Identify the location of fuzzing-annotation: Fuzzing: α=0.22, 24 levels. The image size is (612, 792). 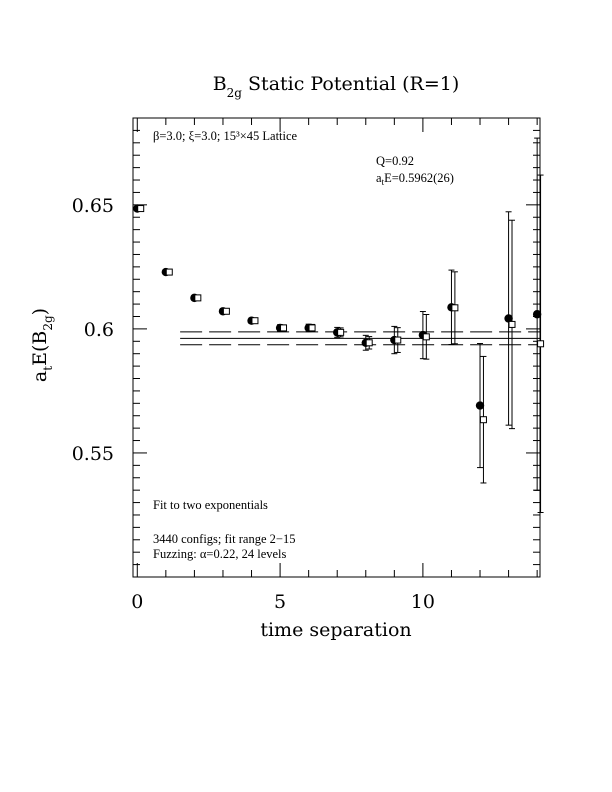
(220, 554).